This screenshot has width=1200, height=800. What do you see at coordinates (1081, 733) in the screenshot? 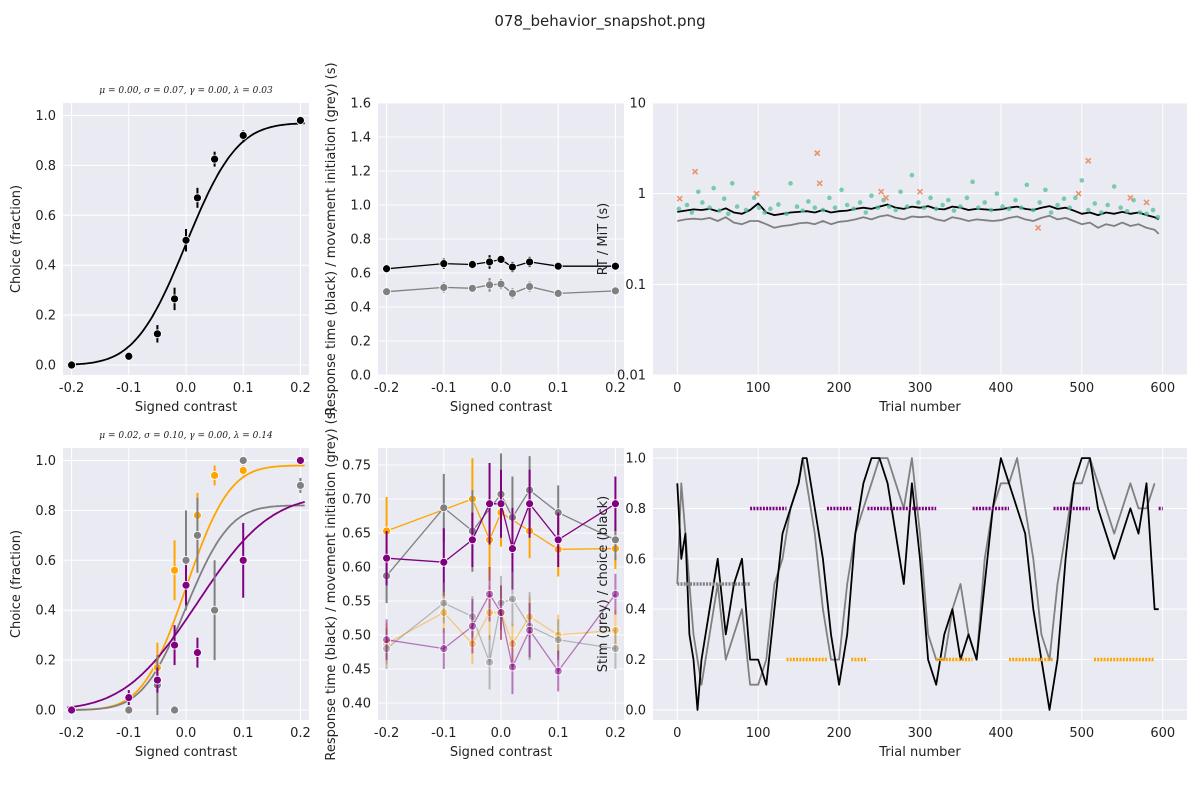
I see `x-tick-label: 500` at bounding box center [1081, 733].